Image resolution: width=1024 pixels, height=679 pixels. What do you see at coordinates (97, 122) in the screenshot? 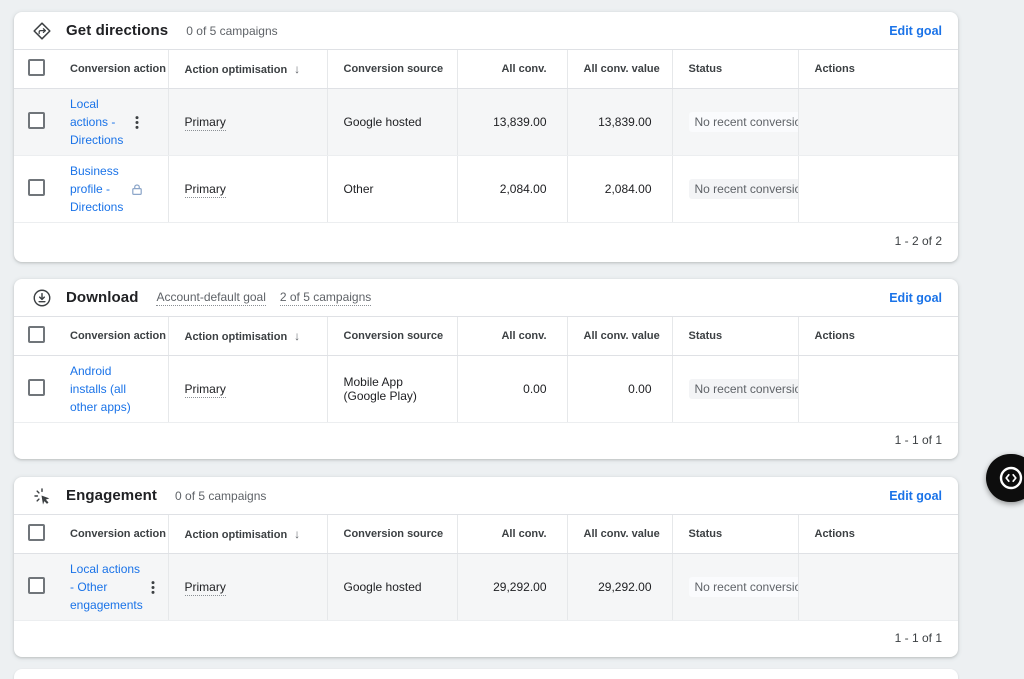
I see `conversion-action-link: Local actions - Directions` at bounding box center [97, 122].